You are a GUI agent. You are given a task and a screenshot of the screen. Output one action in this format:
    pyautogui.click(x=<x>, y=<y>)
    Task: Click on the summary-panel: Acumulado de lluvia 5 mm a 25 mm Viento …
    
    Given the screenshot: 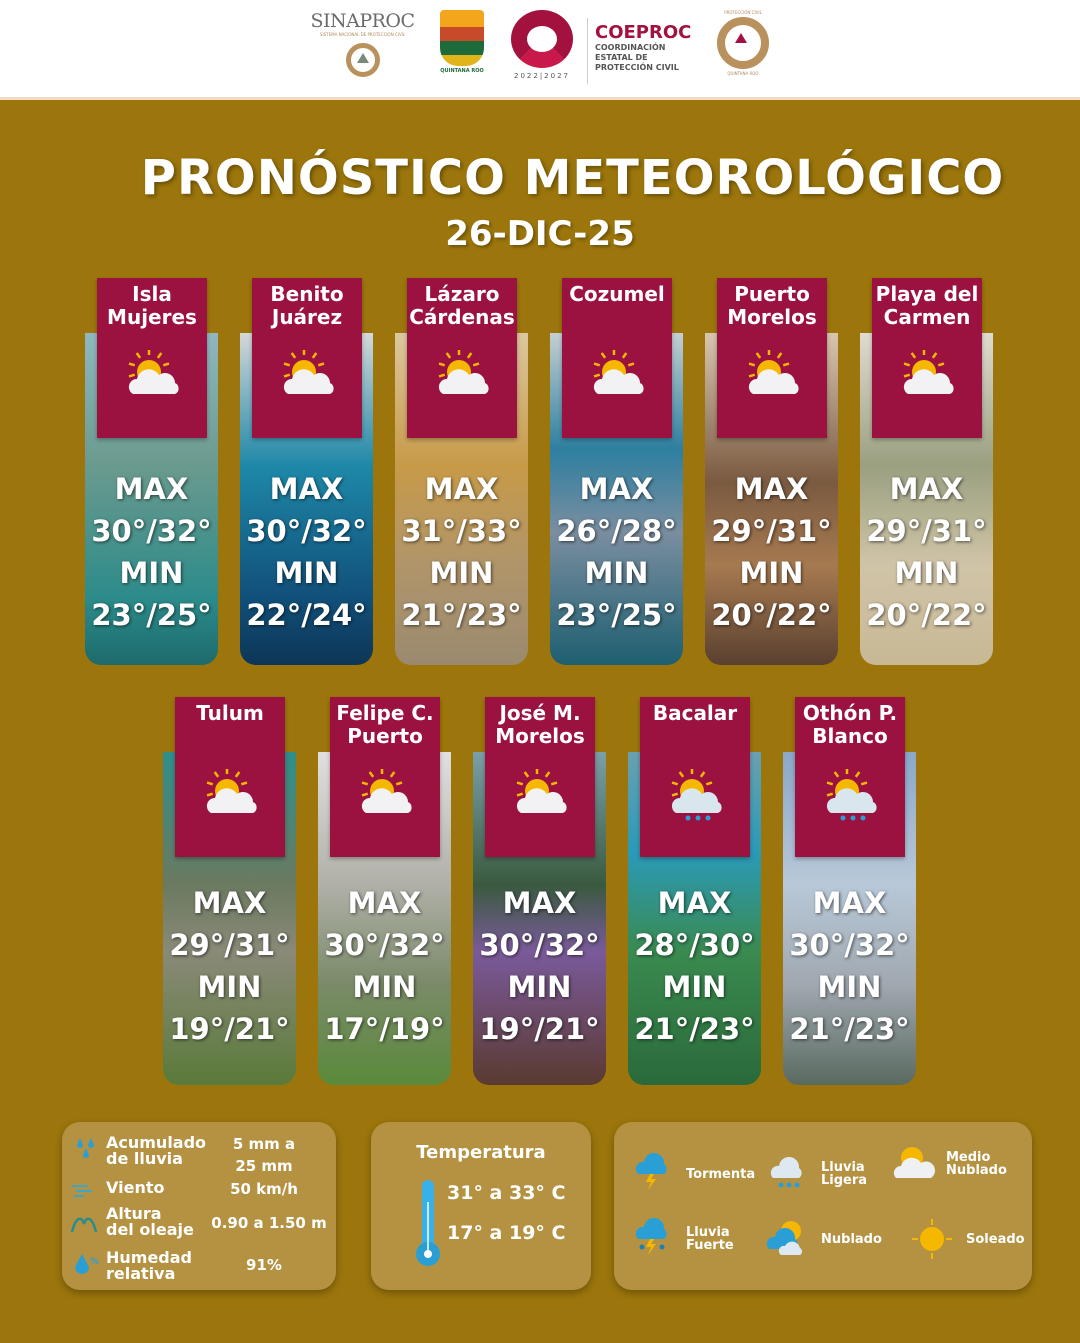 What is the action you would take?
    pyautogui.click(x=199, y=1206)
    